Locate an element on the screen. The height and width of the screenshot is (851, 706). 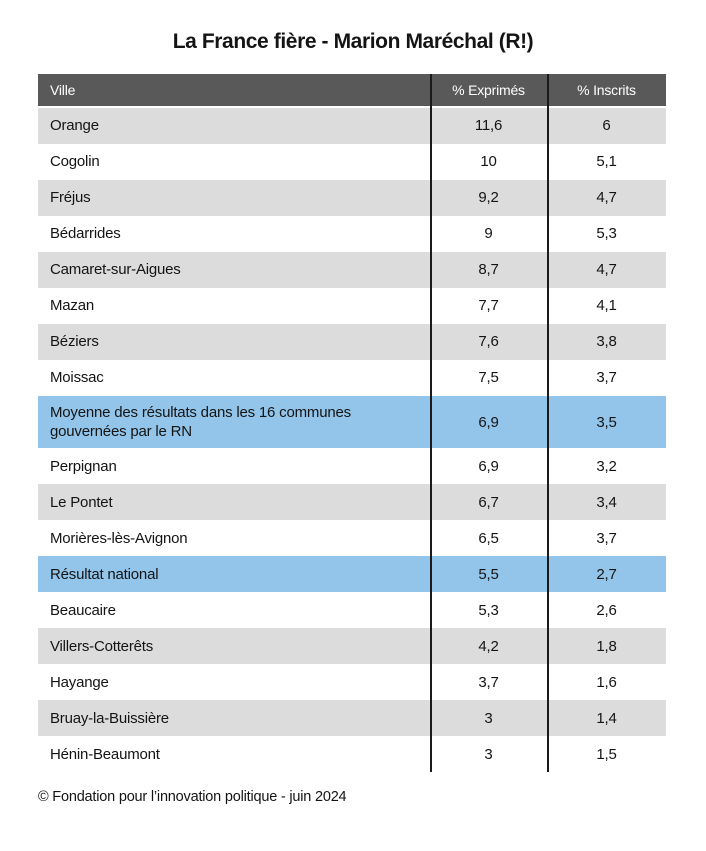
cell-ville: Villers-Cotterêts is located at coordinates (234, 646).